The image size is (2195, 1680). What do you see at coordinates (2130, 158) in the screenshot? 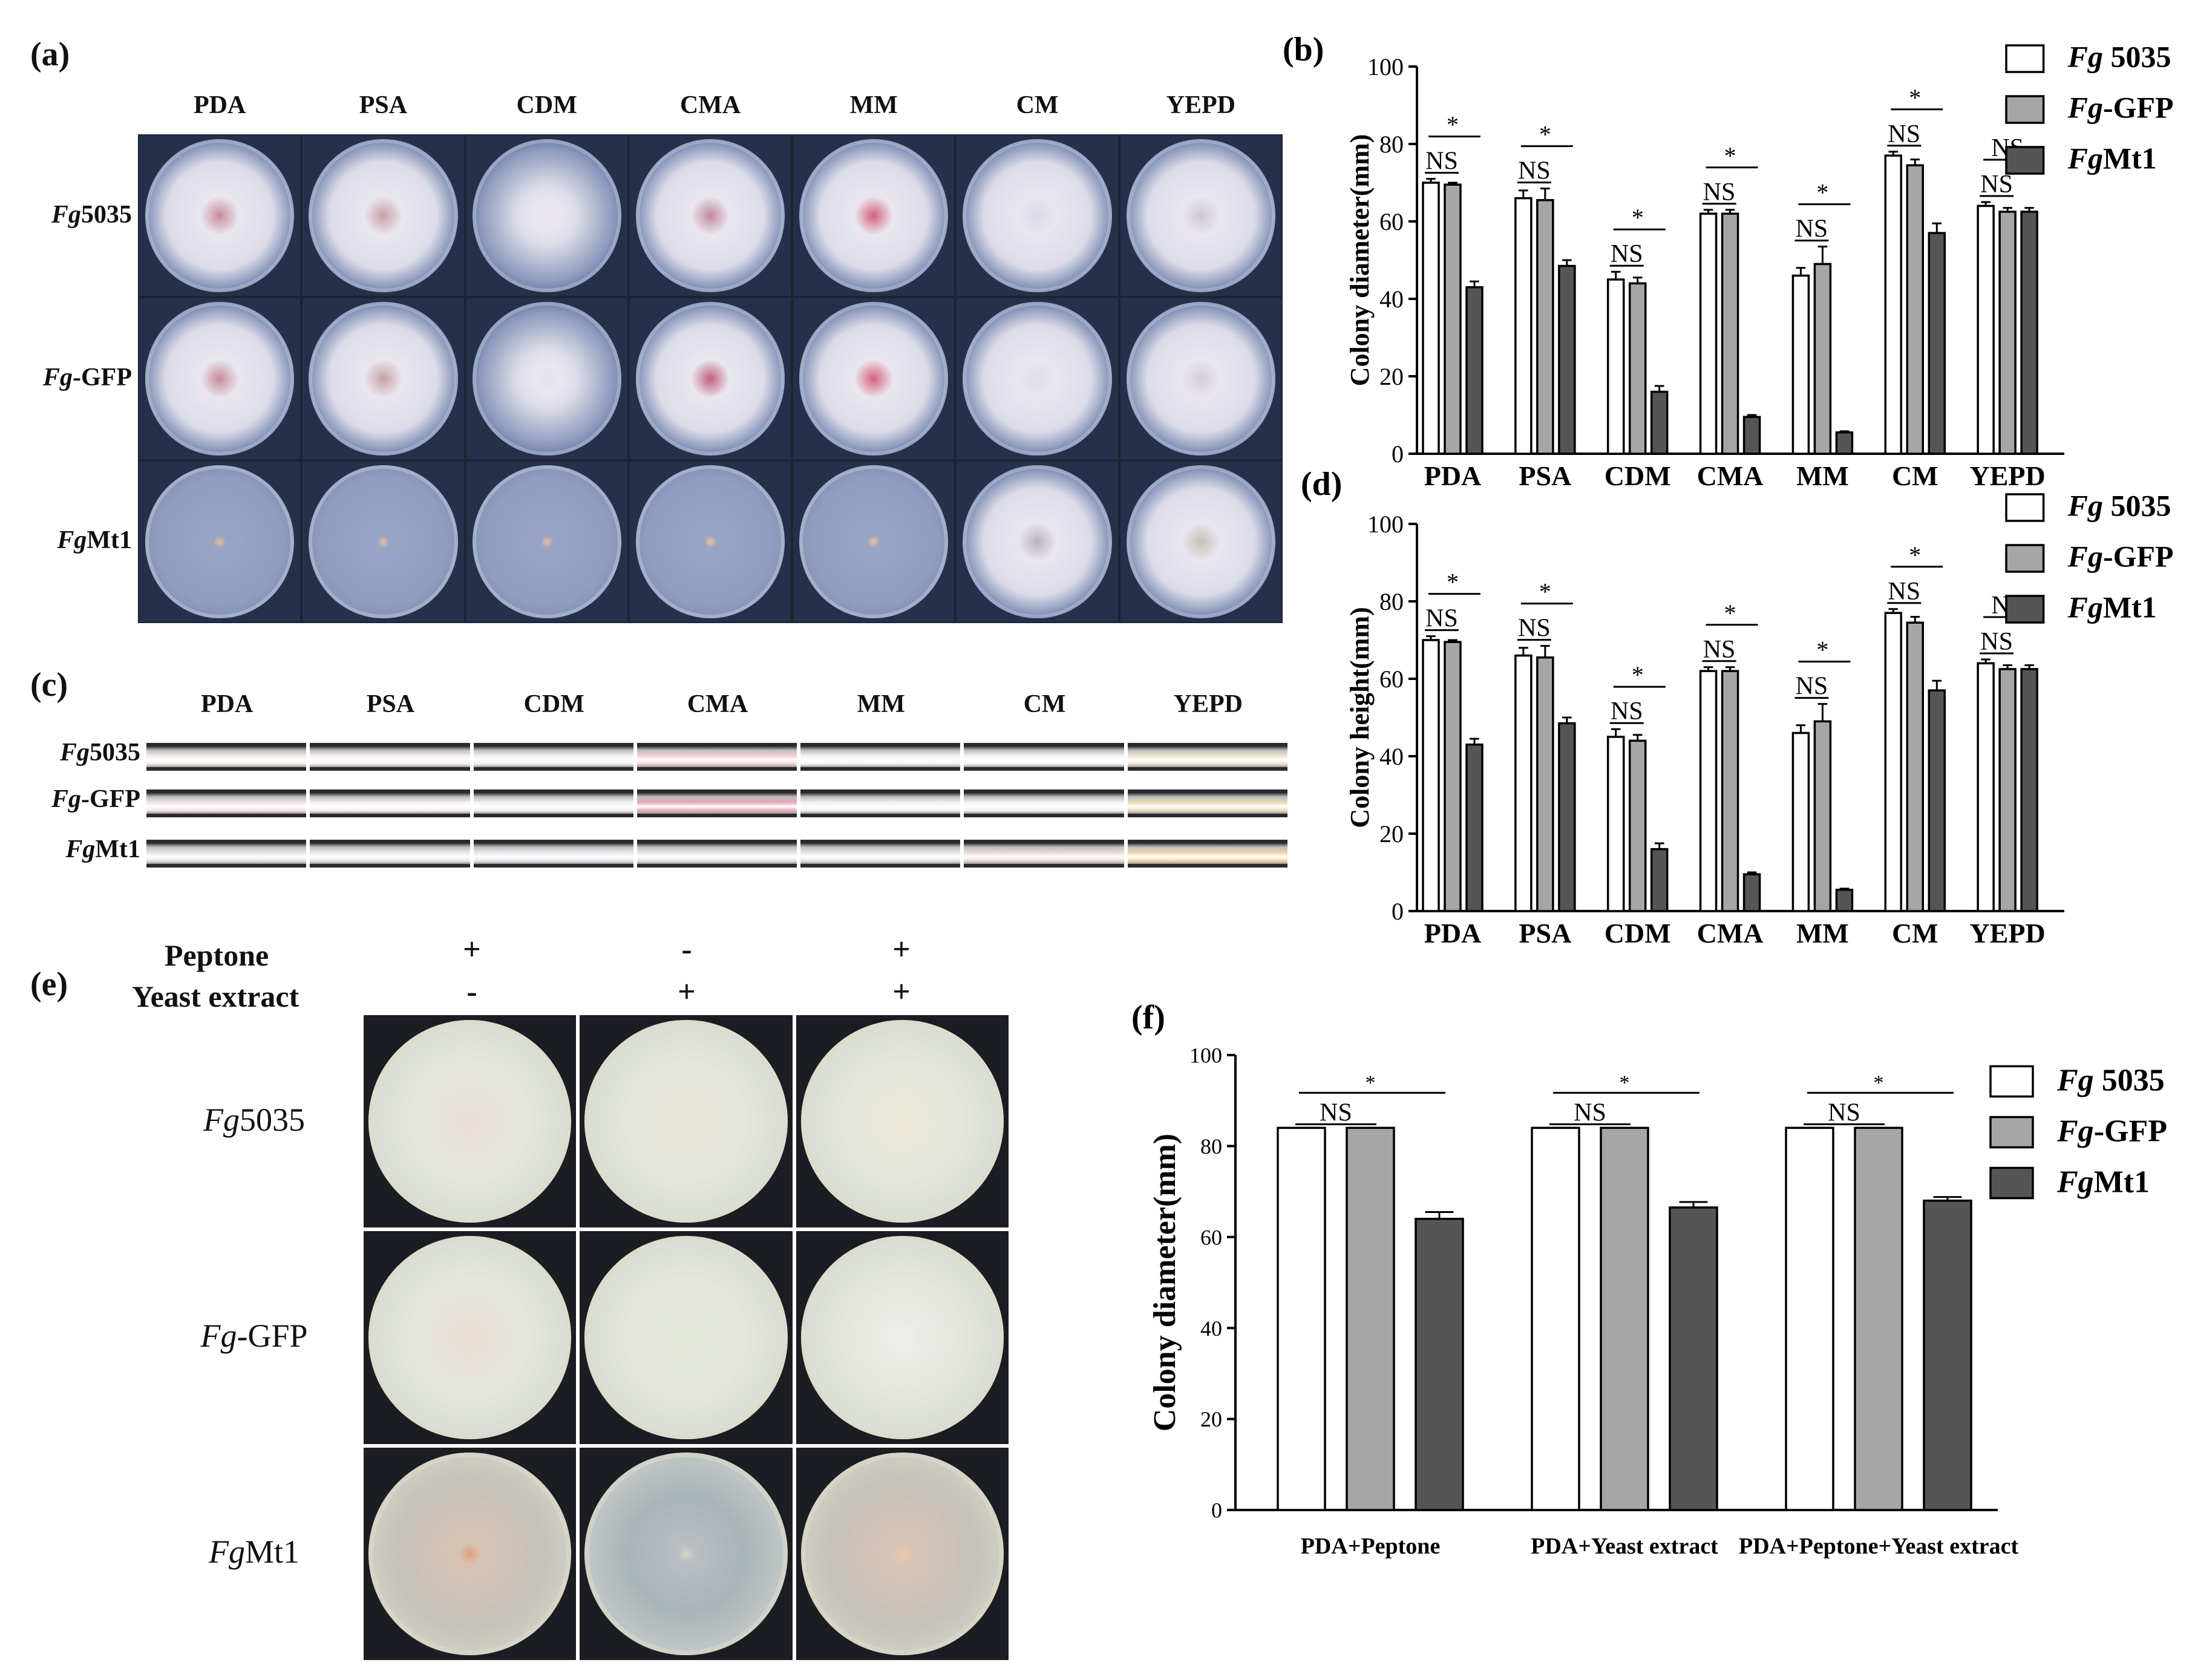
I see `legend-strain-suffix: Mt1` at bounding box center [2130, 158].